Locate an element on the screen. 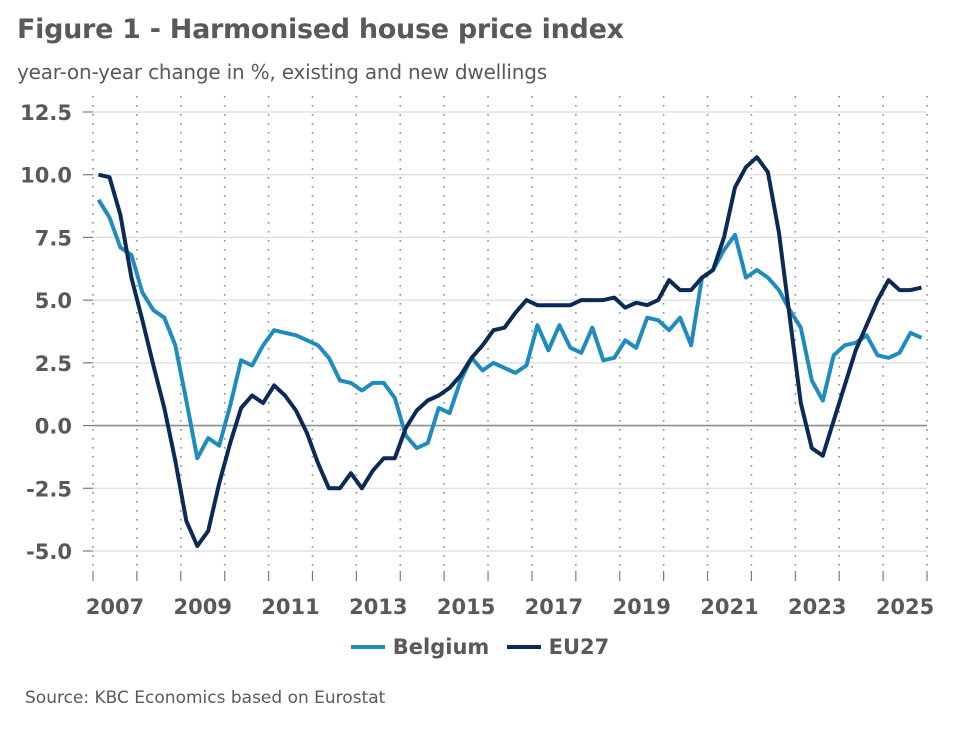  y-tick-label: 0.0 is located at coordinates (53, 427).